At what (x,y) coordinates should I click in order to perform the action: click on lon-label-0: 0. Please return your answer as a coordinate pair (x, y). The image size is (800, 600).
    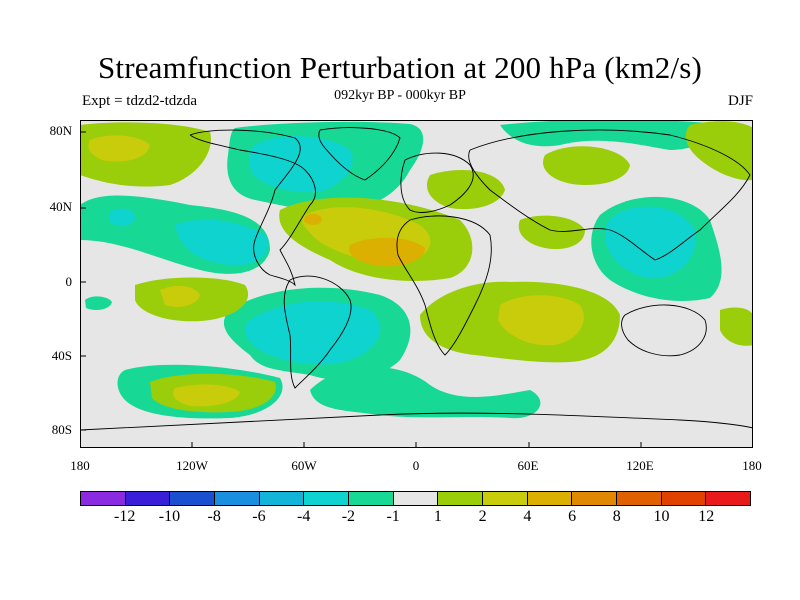
    Looking at the image, I should click on (416, 465).